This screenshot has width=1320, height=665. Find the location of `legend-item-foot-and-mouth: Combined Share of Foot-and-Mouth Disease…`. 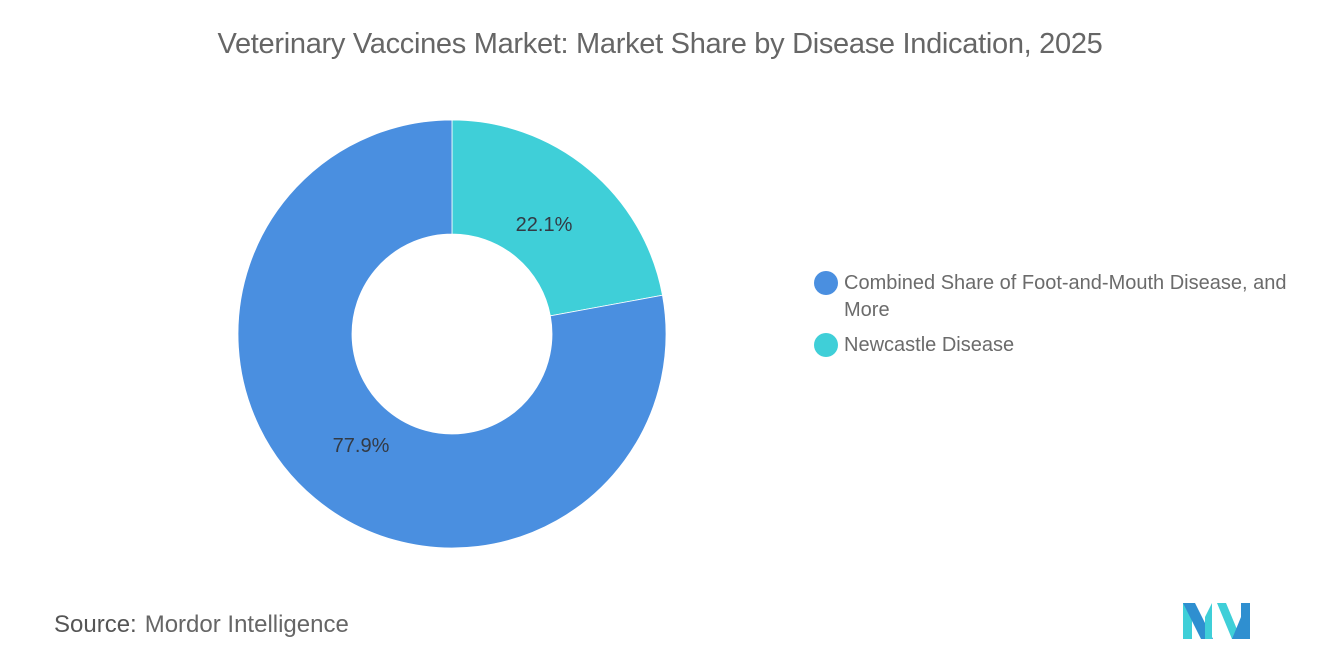

legend-item-foot-and-mouth: Combined Share of Foot-and-Mouth Disease… is located at coordinates (1054, 297).